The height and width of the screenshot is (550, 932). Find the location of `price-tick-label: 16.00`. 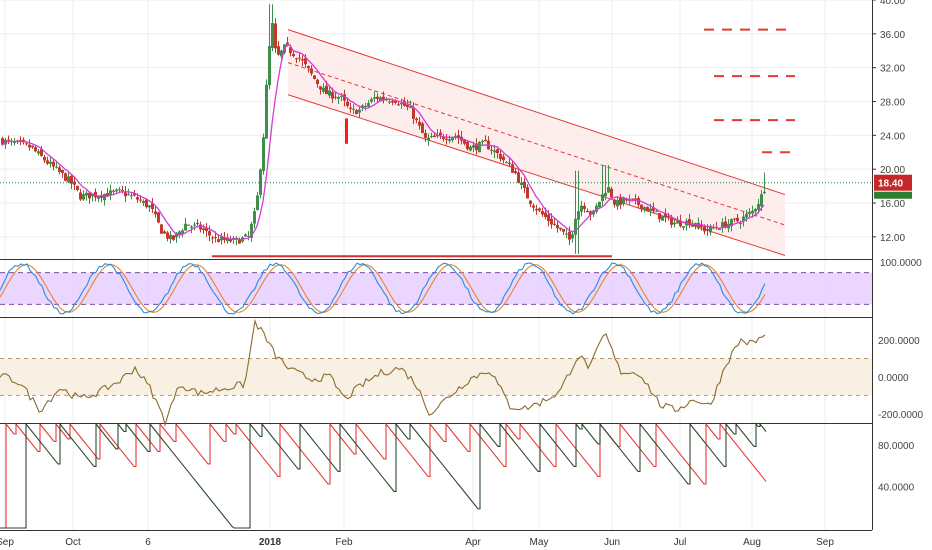

price-tick-label: 16.00 is located at coordinates (892, 204).